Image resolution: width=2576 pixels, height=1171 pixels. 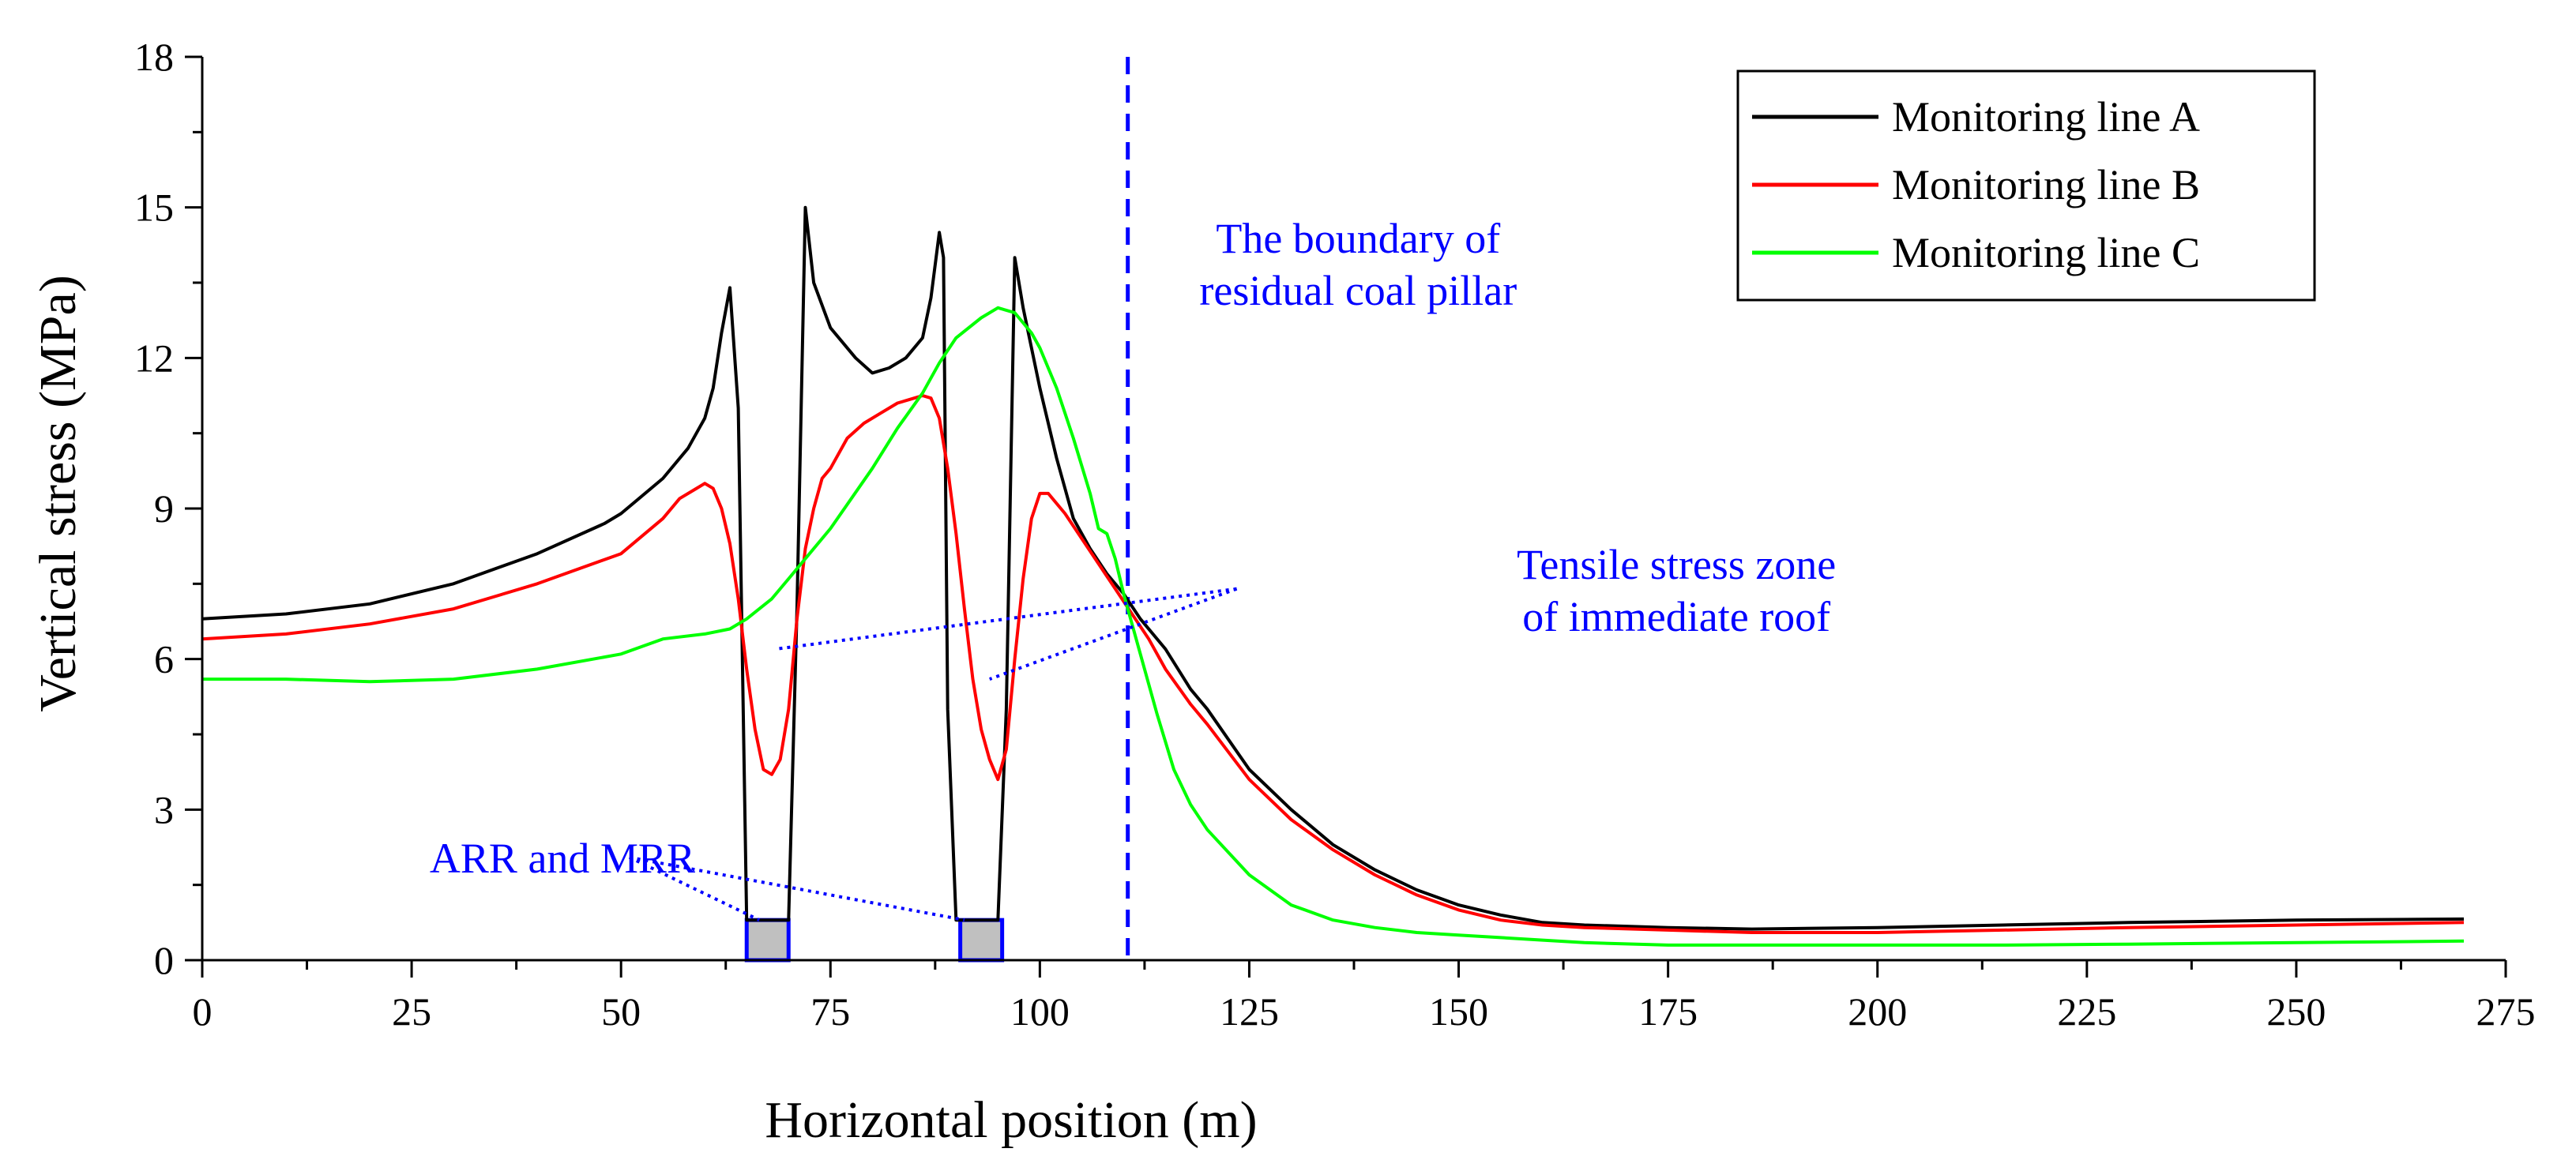 What do you see at coordinates (1040, 1011) in the screenshot?
I see `x-tick-label: 100` at bounding box center [1040, 1011].